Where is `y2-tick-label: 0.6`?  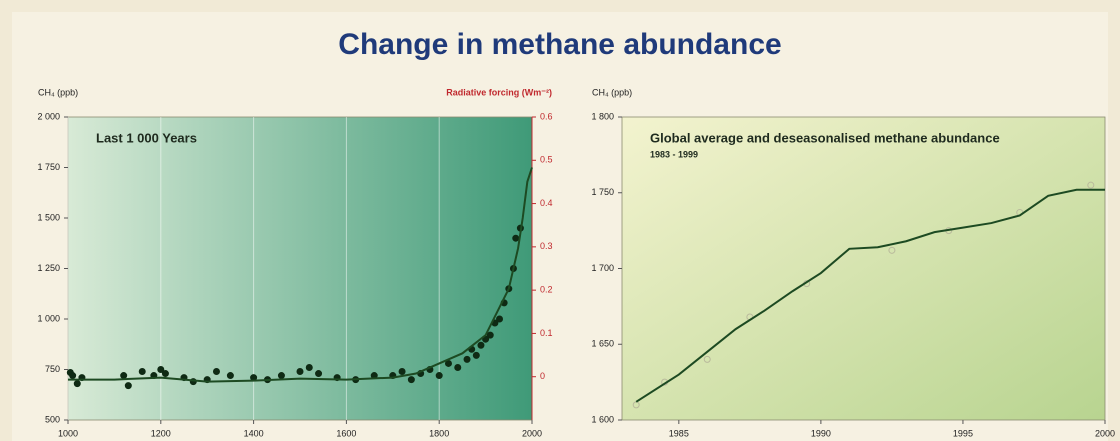
y2-tick-label: 0.6 is located at coordinates (546, 116).